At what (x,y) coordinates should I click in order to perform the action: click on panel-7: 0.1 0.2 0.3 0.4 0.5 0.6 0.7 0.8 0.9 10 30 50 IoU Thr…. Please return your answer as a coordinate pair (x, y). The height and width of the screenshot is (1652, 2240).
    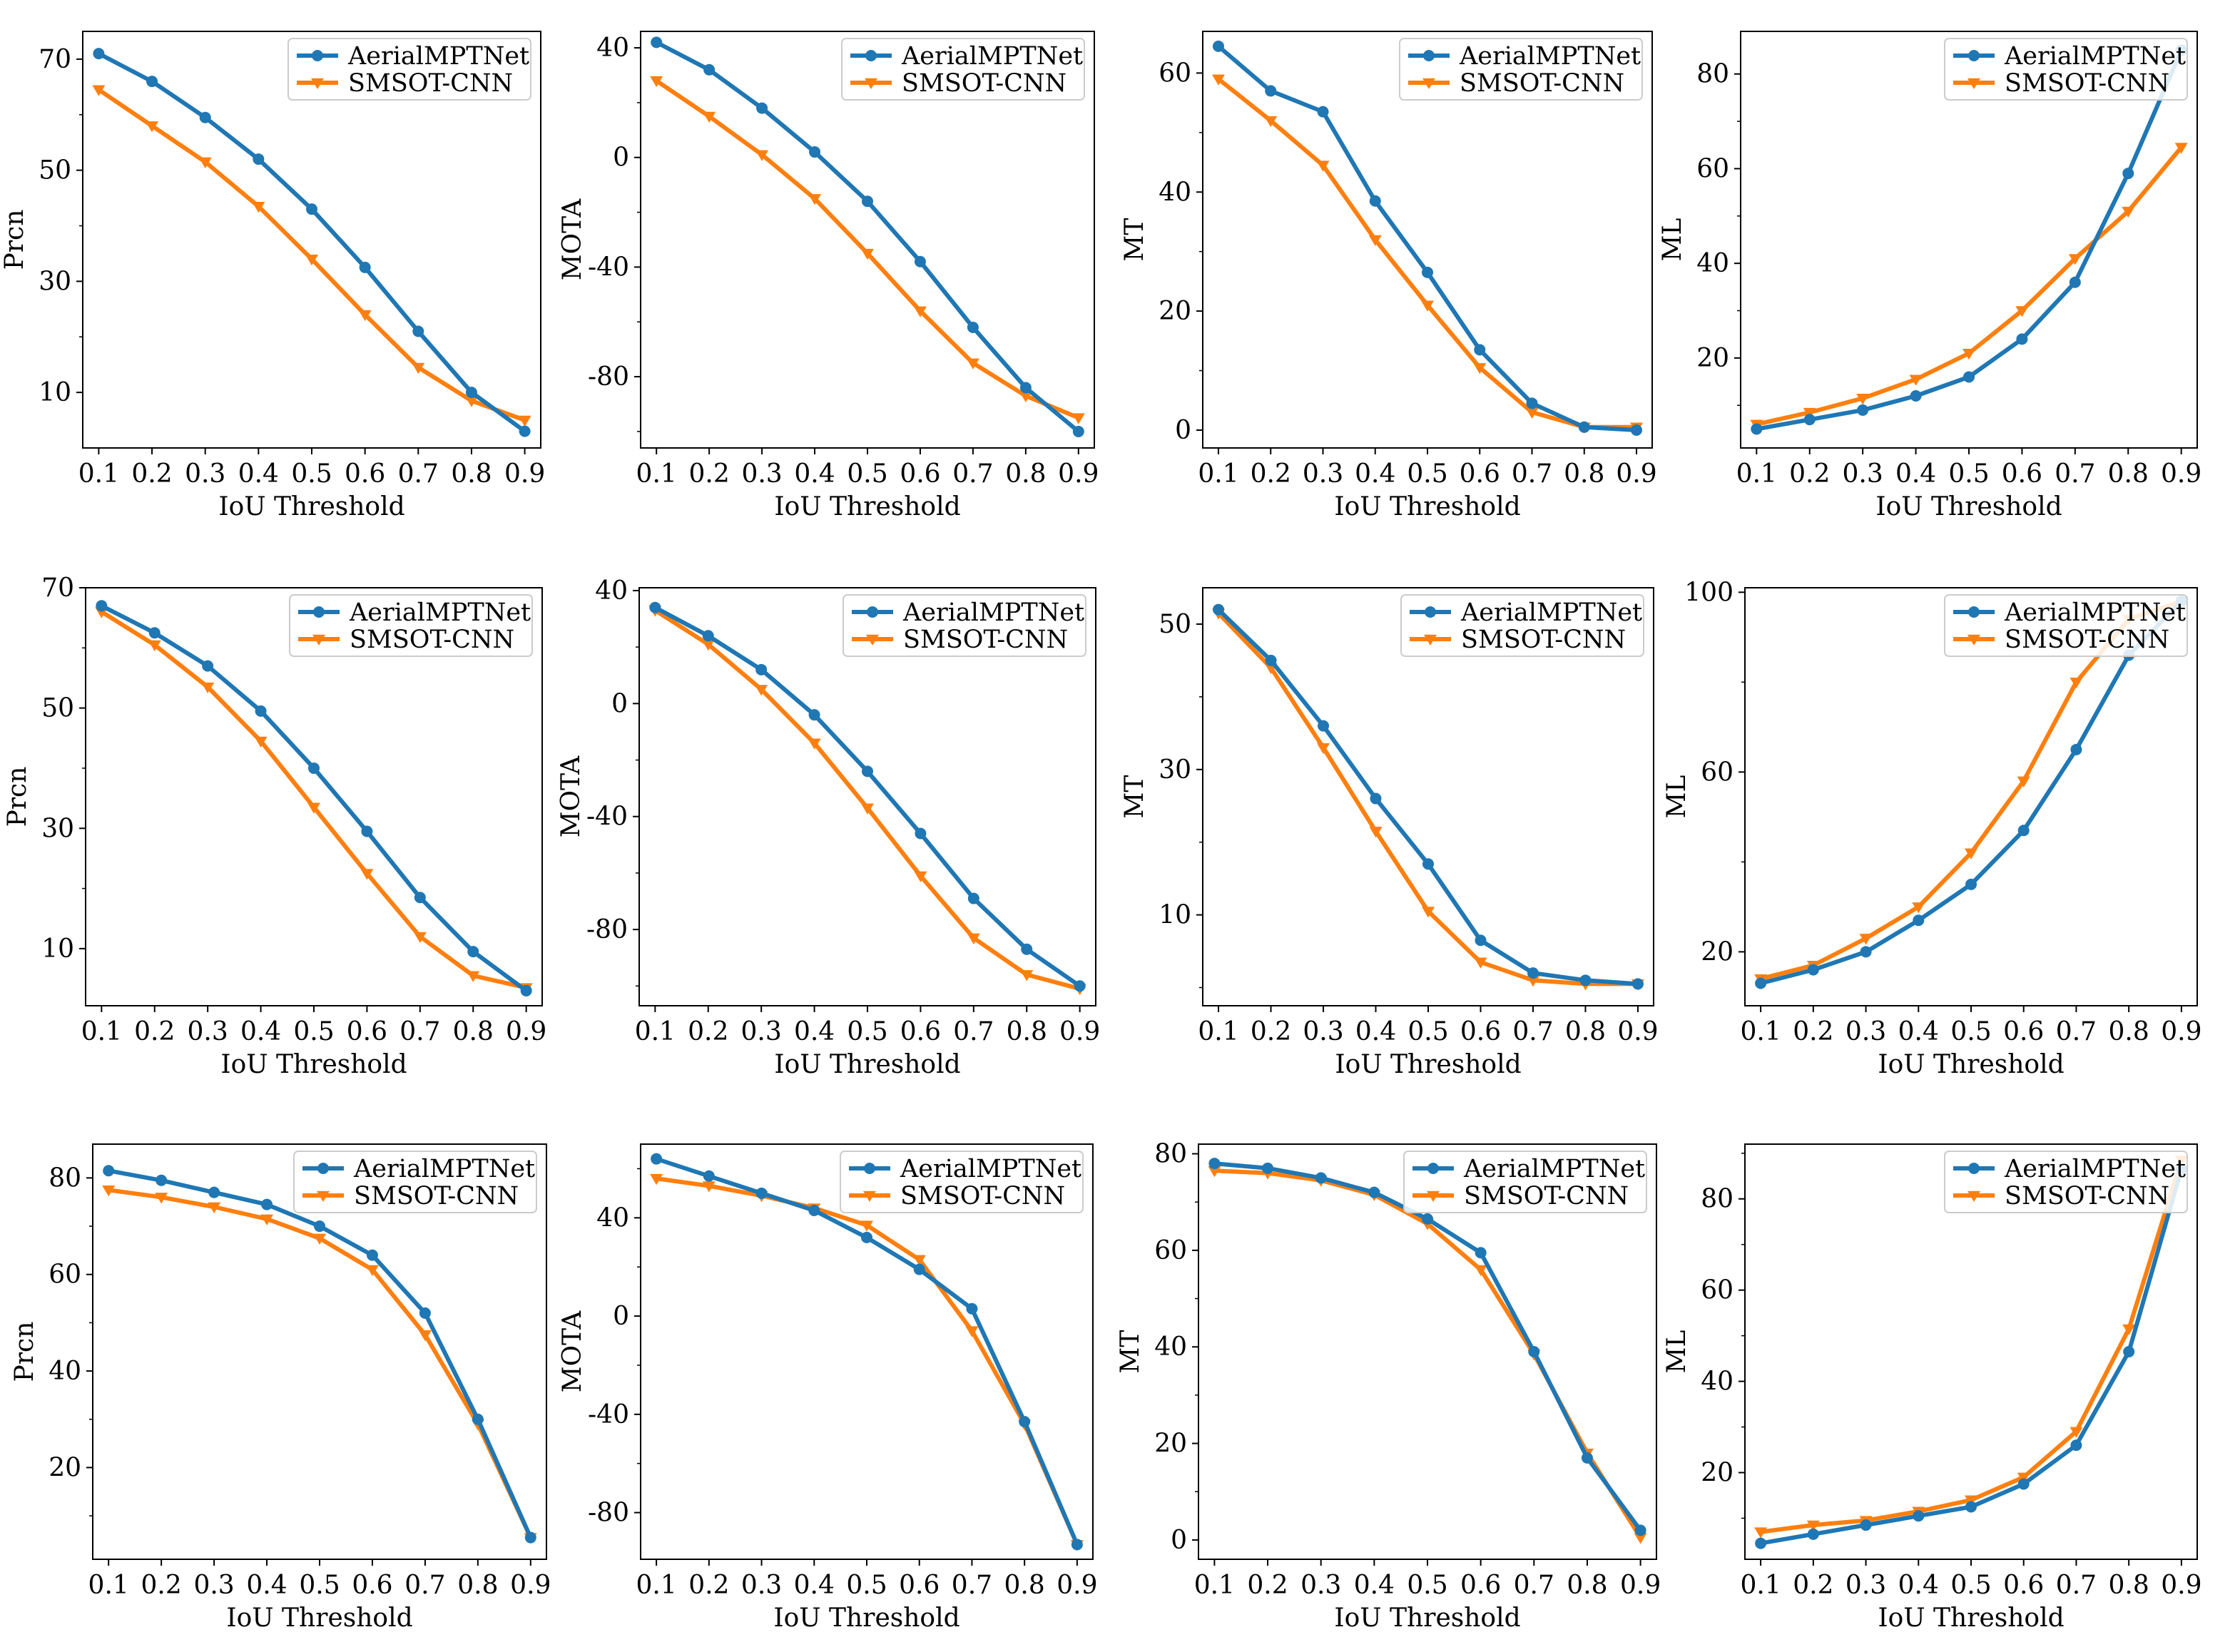
    Looking at the image, I should click on (1389, 833).